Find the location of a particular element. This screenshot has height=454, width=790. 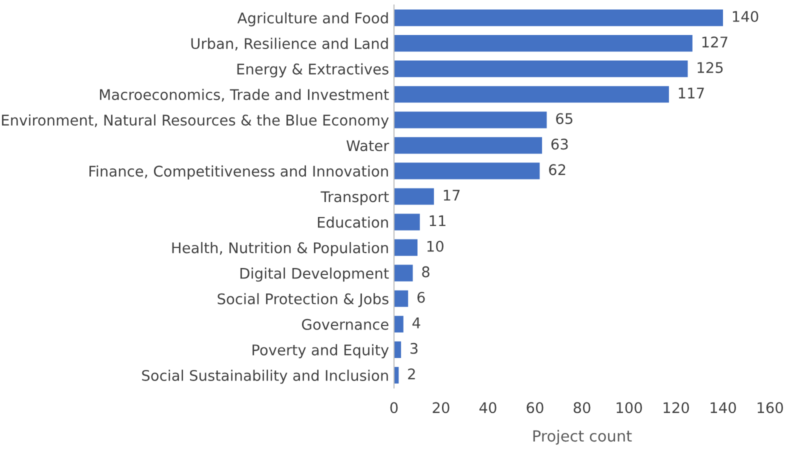

data-label: 2 is located at coordinates (411, 374).